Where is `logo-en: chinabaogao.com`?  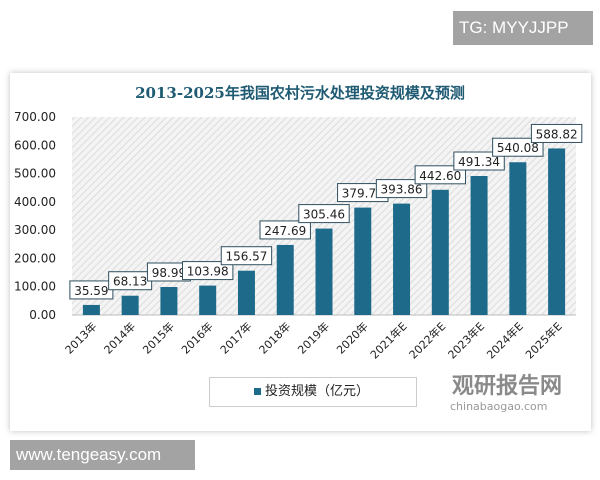
logo-en: chinabaogao.com is located at coordinates (499, 406).